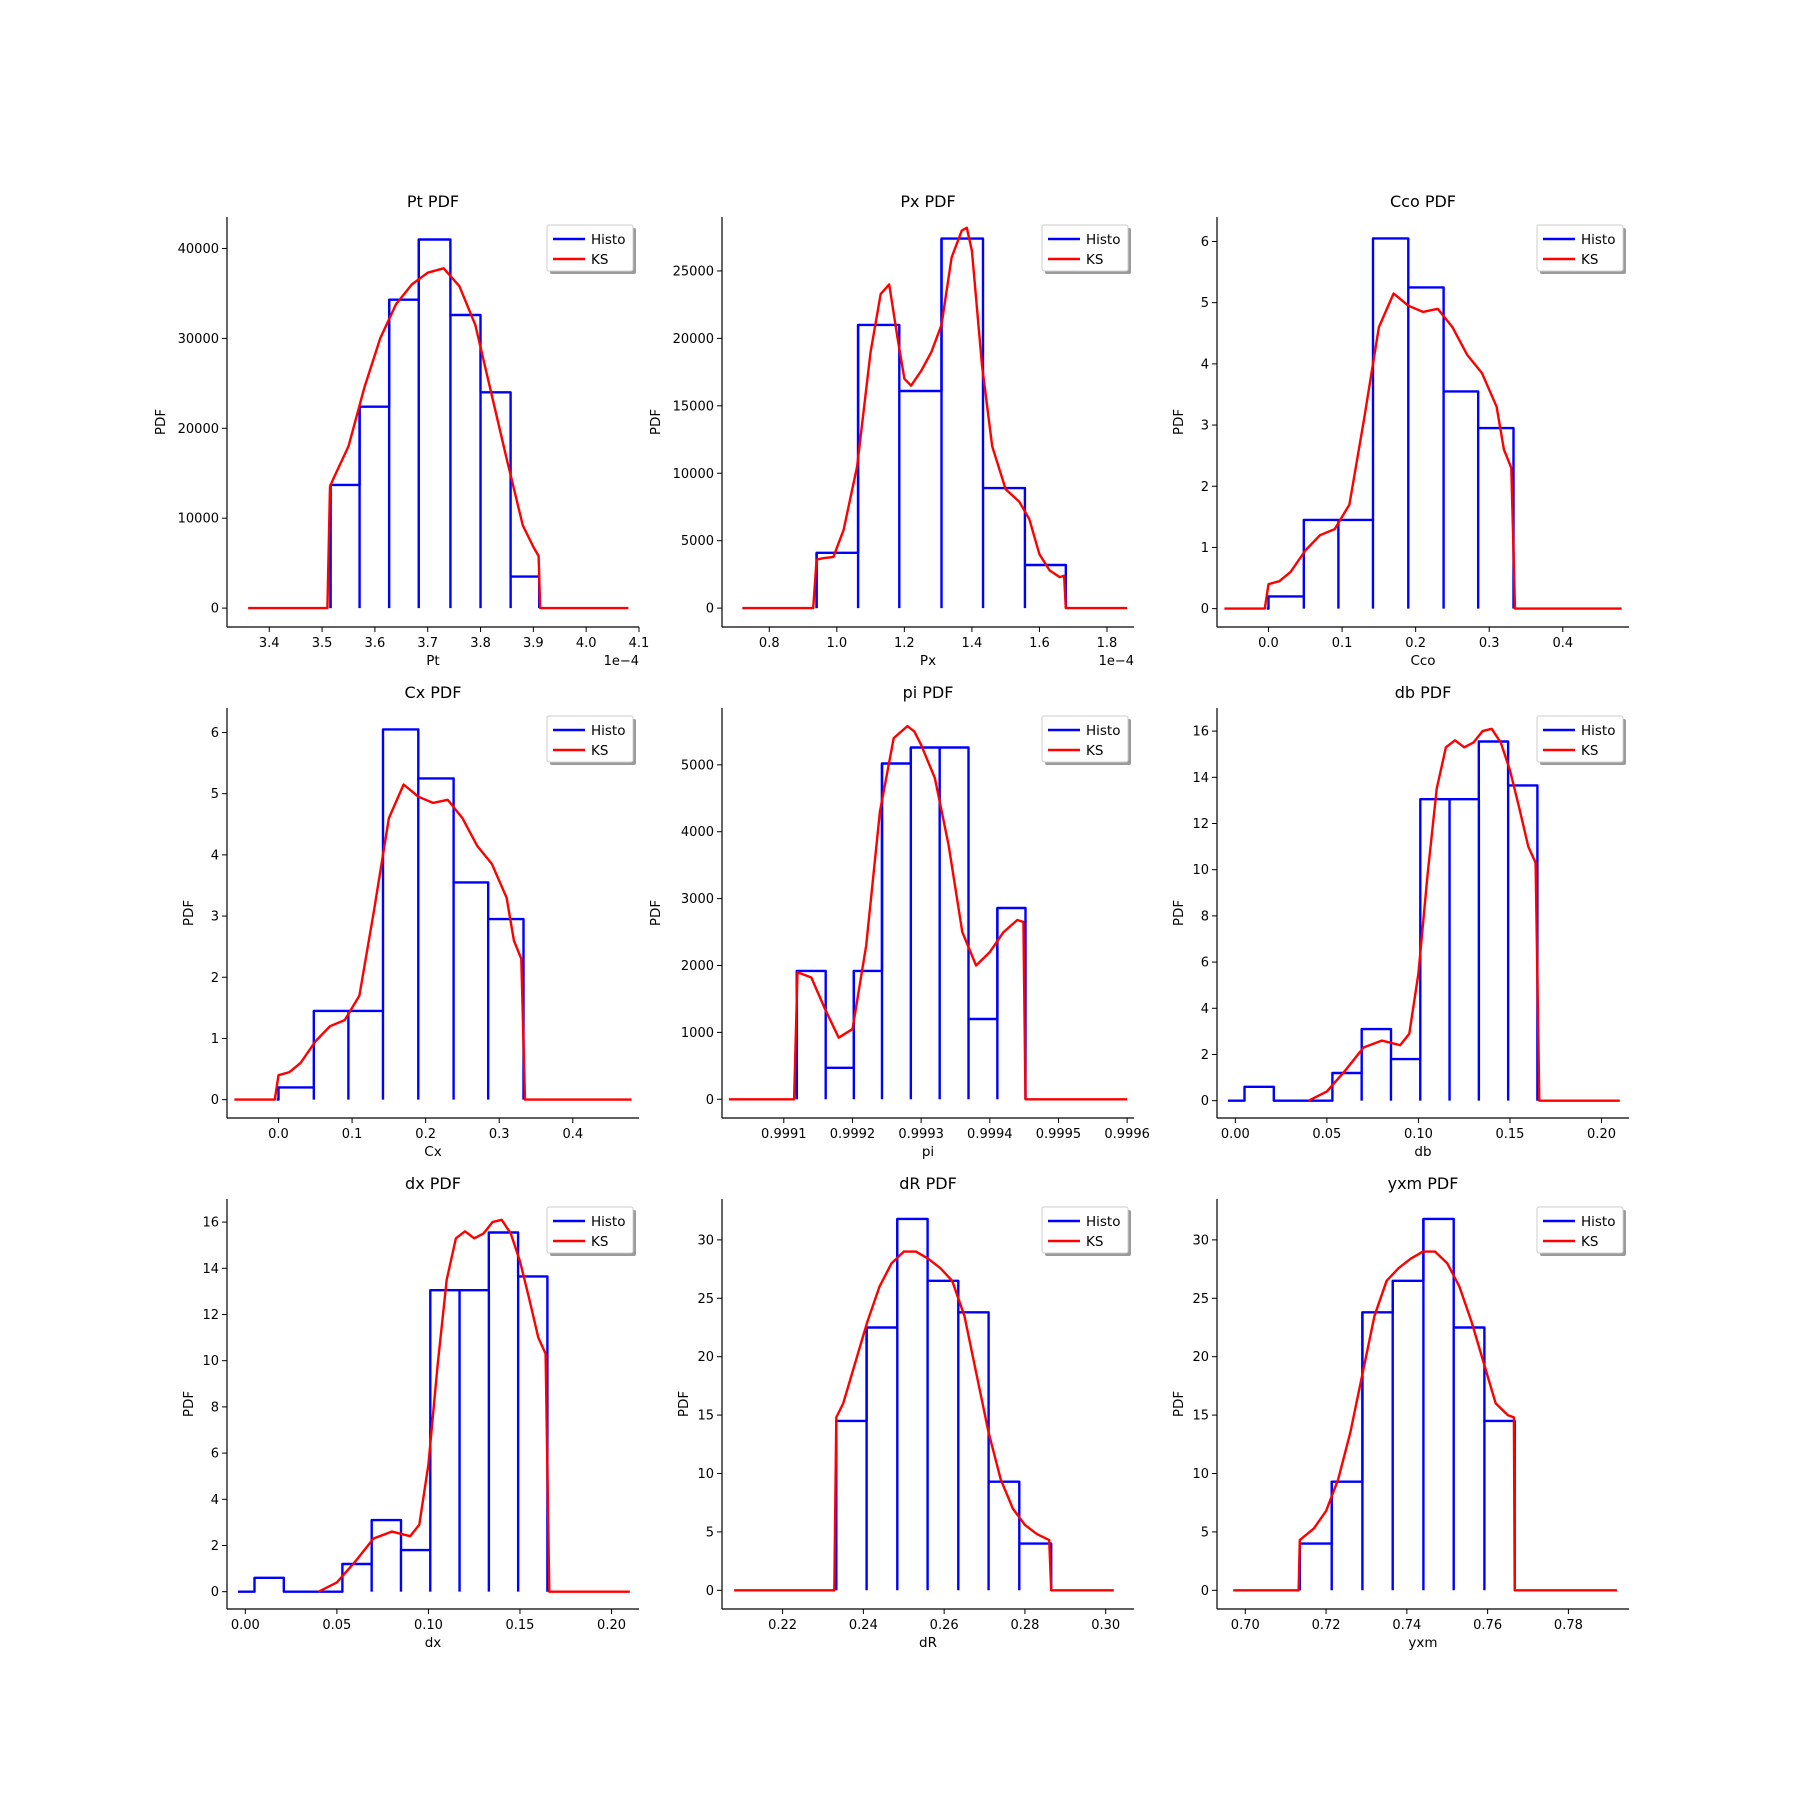 The height and width of the screenshot is (1800, 1800). What do you see at coordinates (1105, 1625) in the screenshot?
I see `x-tick-label: 0.30` at bounding box center [1105, 1625].